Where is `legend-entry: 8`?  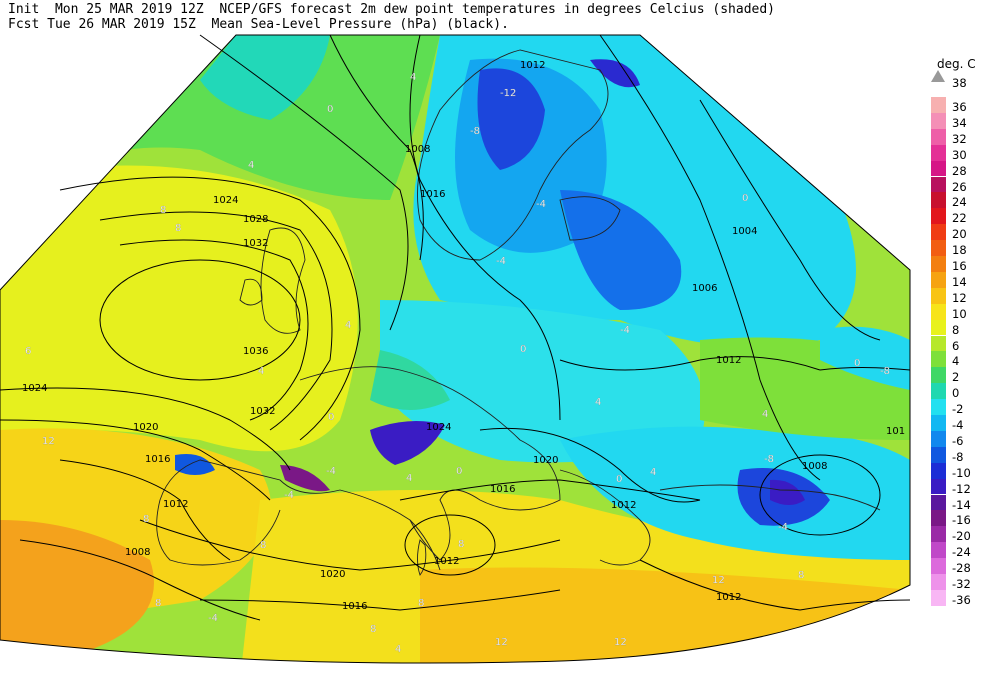
legend-entry: 8 is located at coordinates (965, 328).